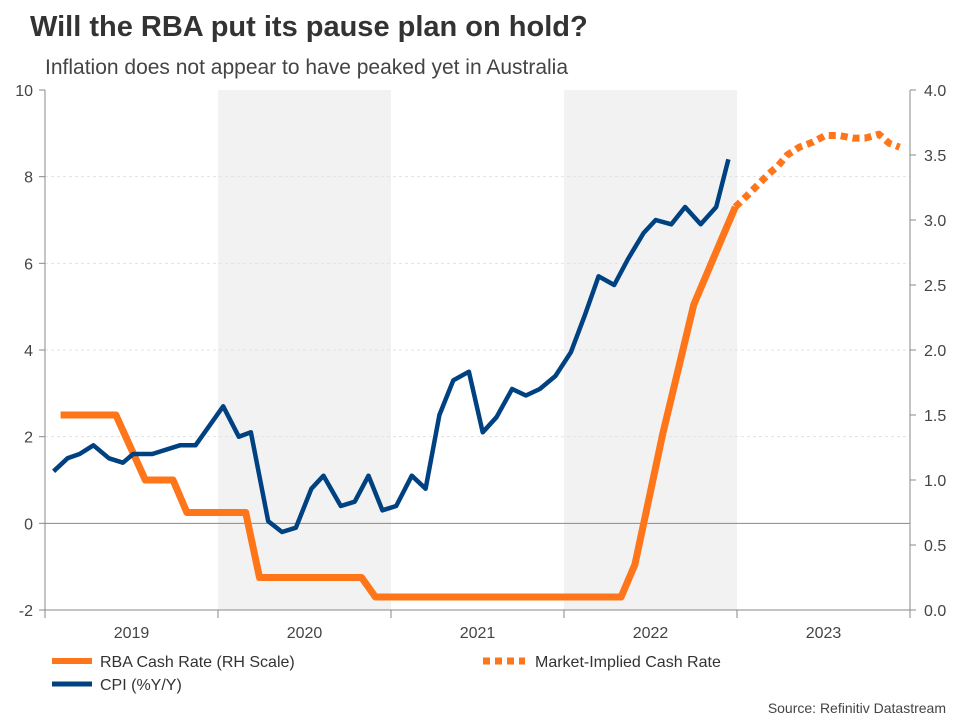 Image resolution: width=960 pixels, height=720 pixels. Describe the element at coordinates (132, 633) in the screenshot. I see `x-tick-label: 2019` at that location.